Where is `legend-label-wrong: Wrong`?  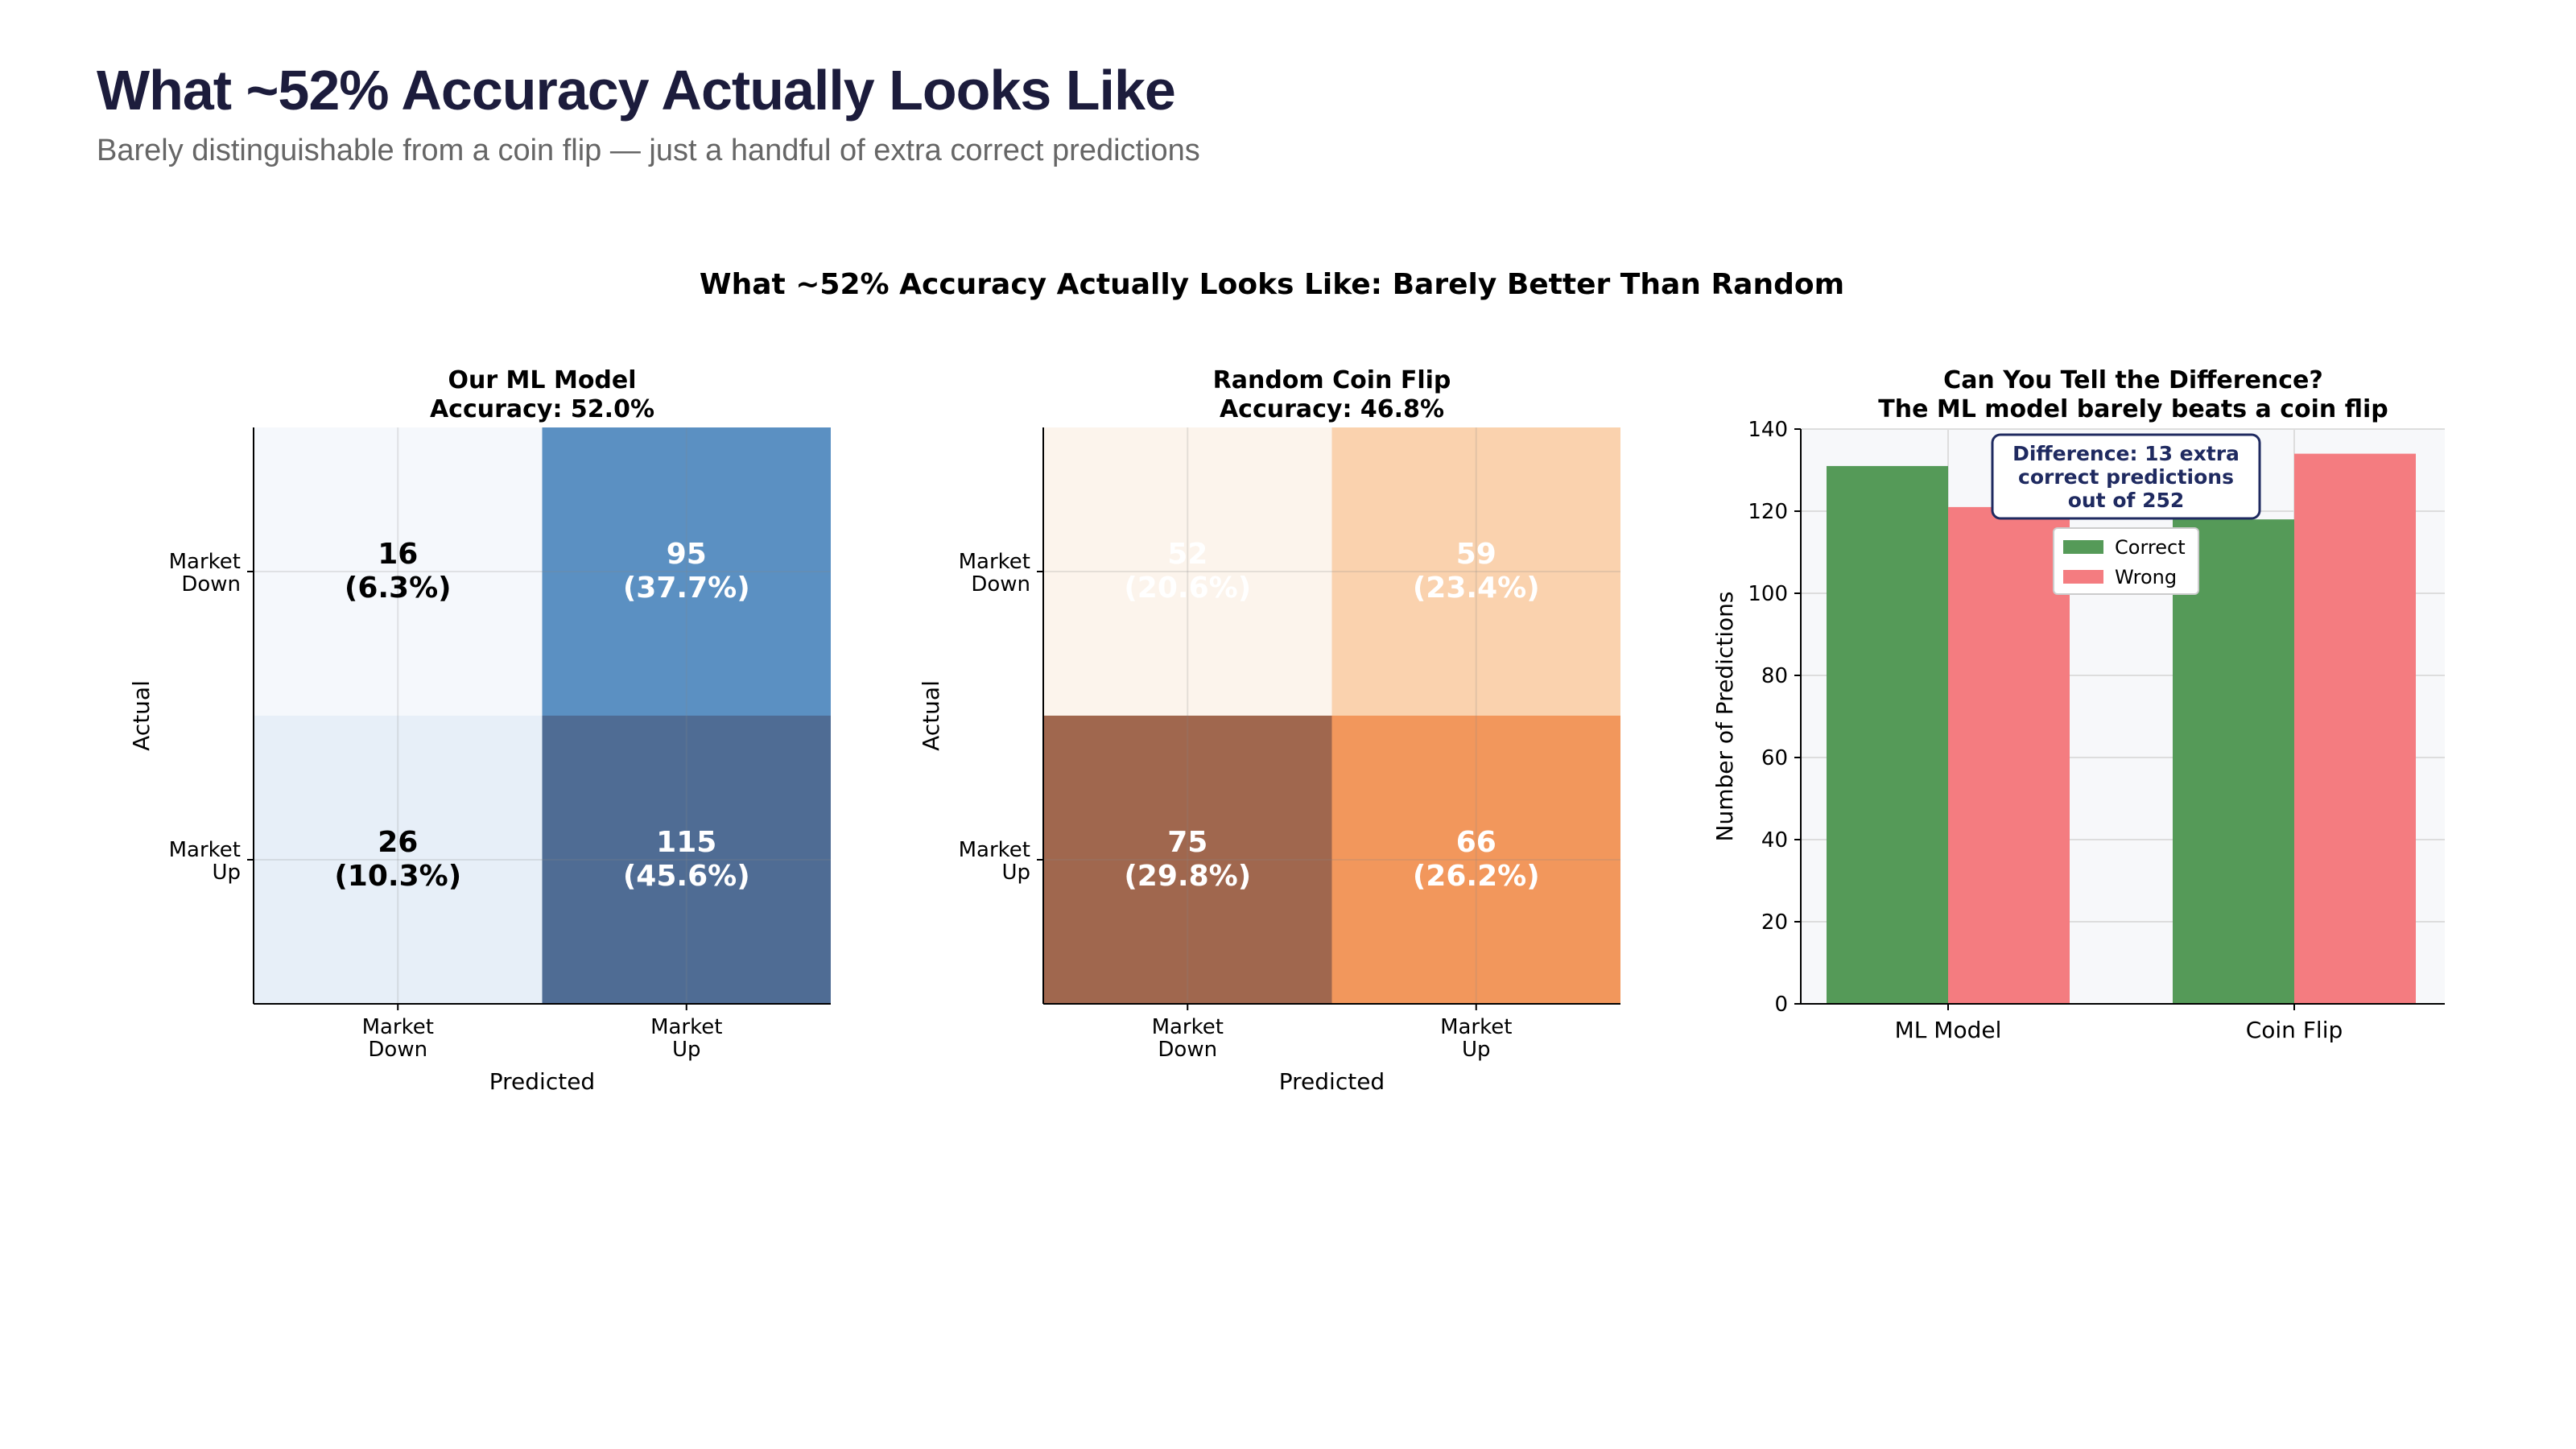
legend-label-wrong: Wrong is located at coordinates (2146, 577).